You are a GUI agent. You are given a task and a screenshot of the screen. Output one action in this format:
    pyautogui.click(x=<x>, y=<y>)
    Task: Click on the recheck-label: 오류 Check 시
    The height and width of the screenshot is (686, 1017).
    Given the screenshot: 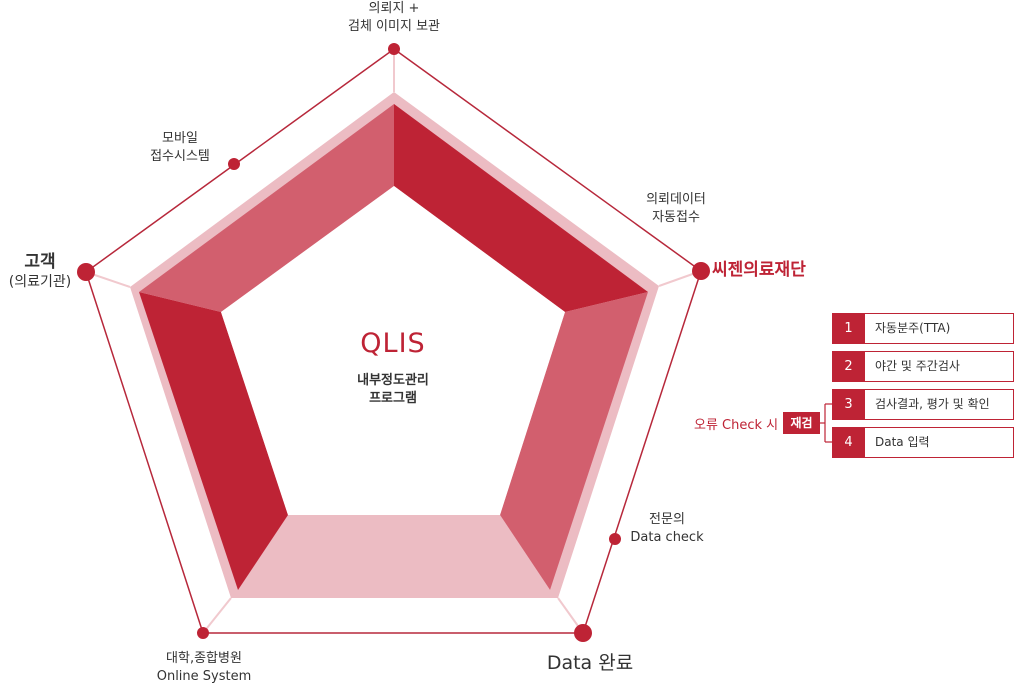 What is the action you would take?
    pyautogui.click(x=736, y=425)
    